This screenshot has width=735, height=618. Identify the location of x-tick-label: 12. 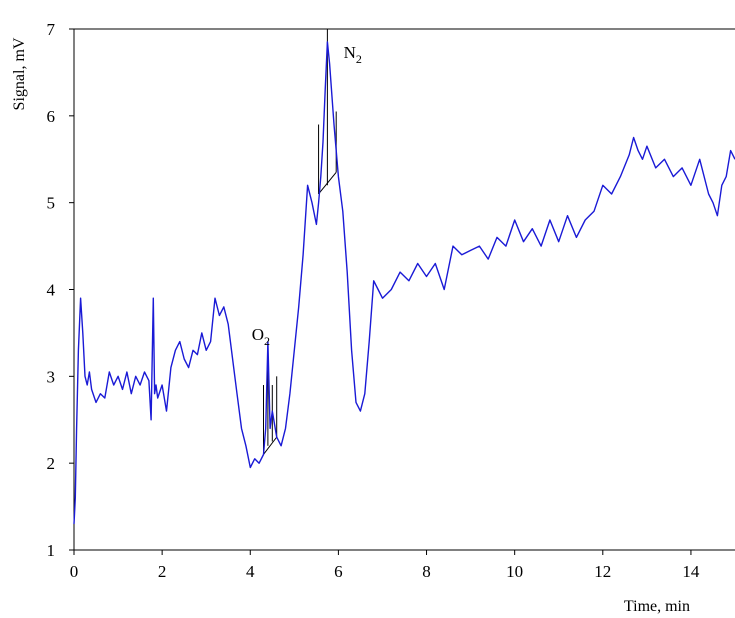
(602, 571).